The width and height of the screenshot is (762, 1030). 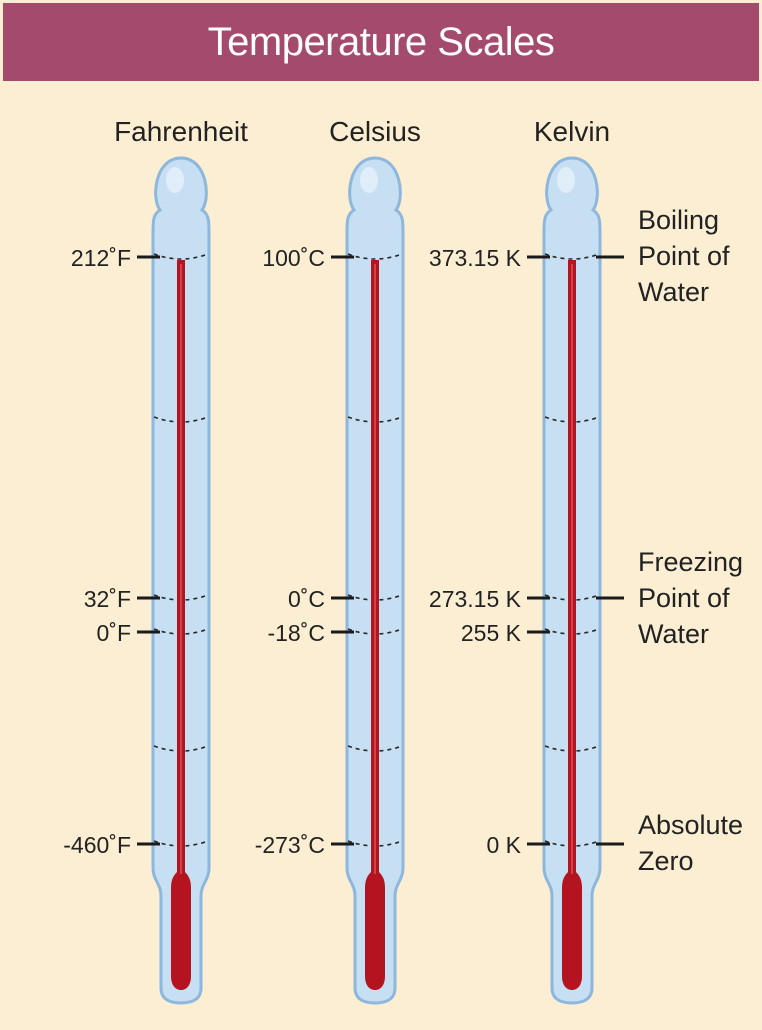 I want to click on label-k-absolute: 0 K, so click(x=503, y=845).